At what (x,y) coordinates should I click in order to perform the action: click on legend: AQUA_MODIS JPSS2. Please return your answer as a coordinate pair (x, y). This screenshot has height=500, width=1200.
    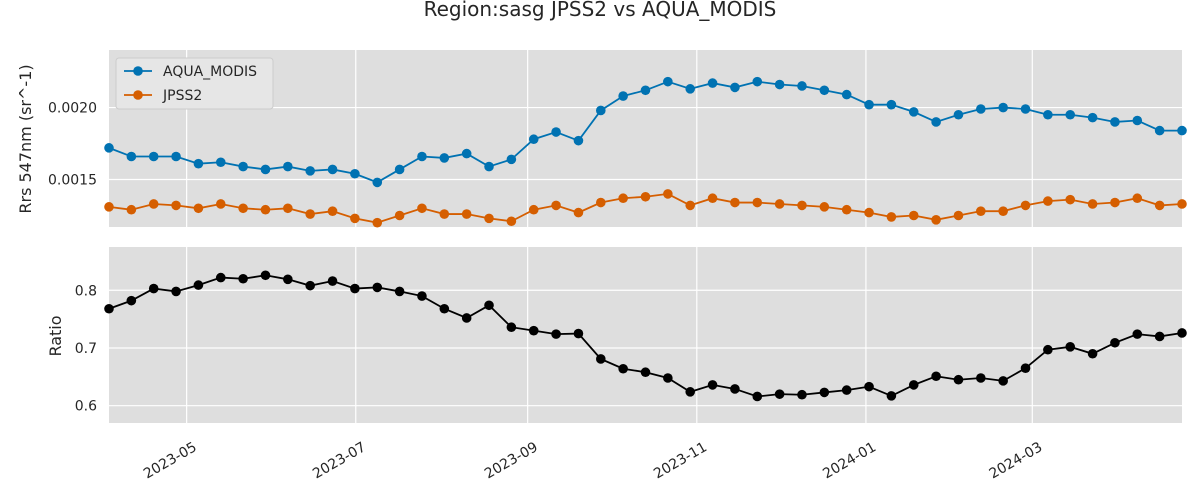
    Looking at the image, I should click on (194, 83).